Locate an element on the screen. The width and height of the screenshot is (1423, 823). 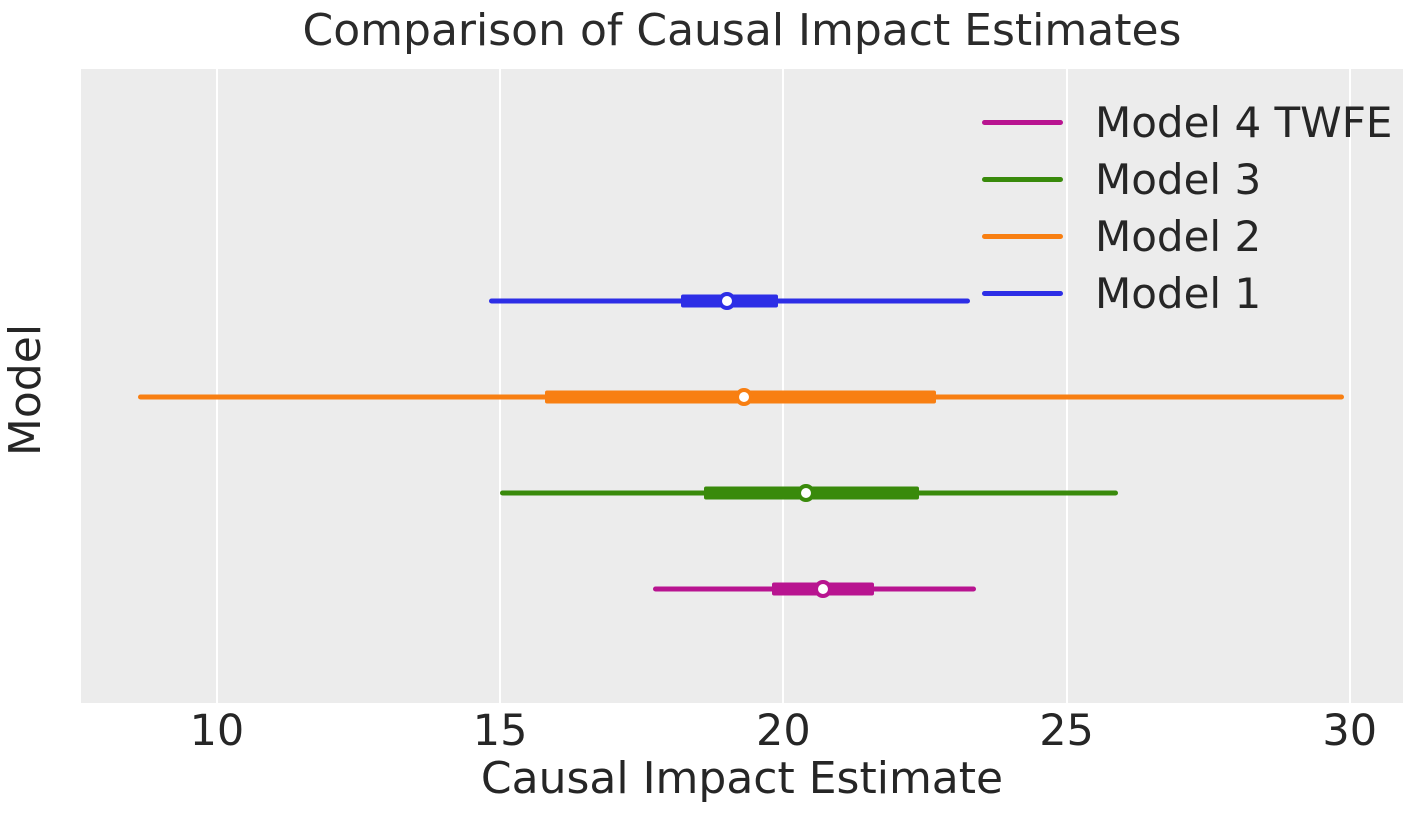
legend-item: Model 3 is located at coordinates (1187, 179).